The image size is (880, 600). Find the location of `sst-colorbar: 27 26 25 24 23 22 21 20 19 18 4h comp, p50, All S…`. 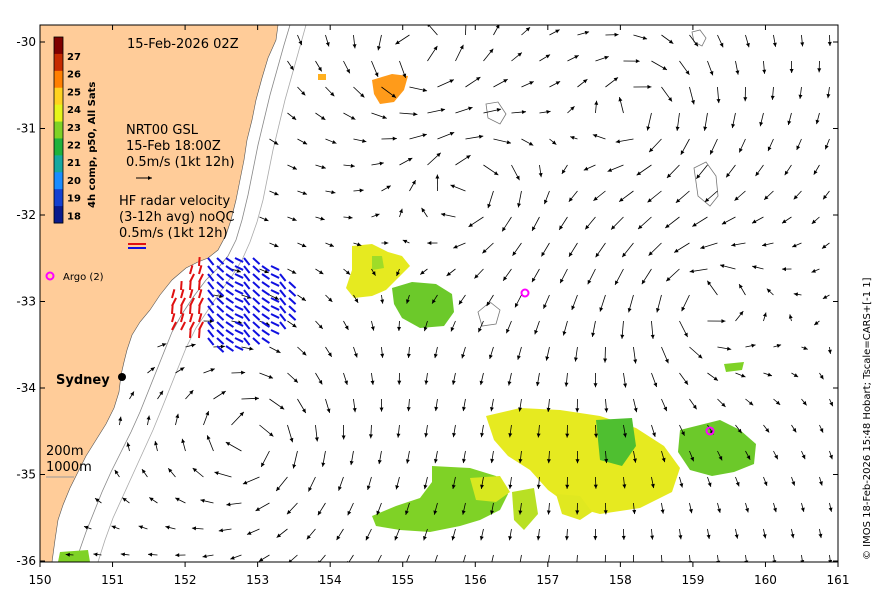

sst-colorbar: 27 26 25 24 23 22 21 20 19 18 4h comp, p50, All S… is located at coordinates (75, 130).